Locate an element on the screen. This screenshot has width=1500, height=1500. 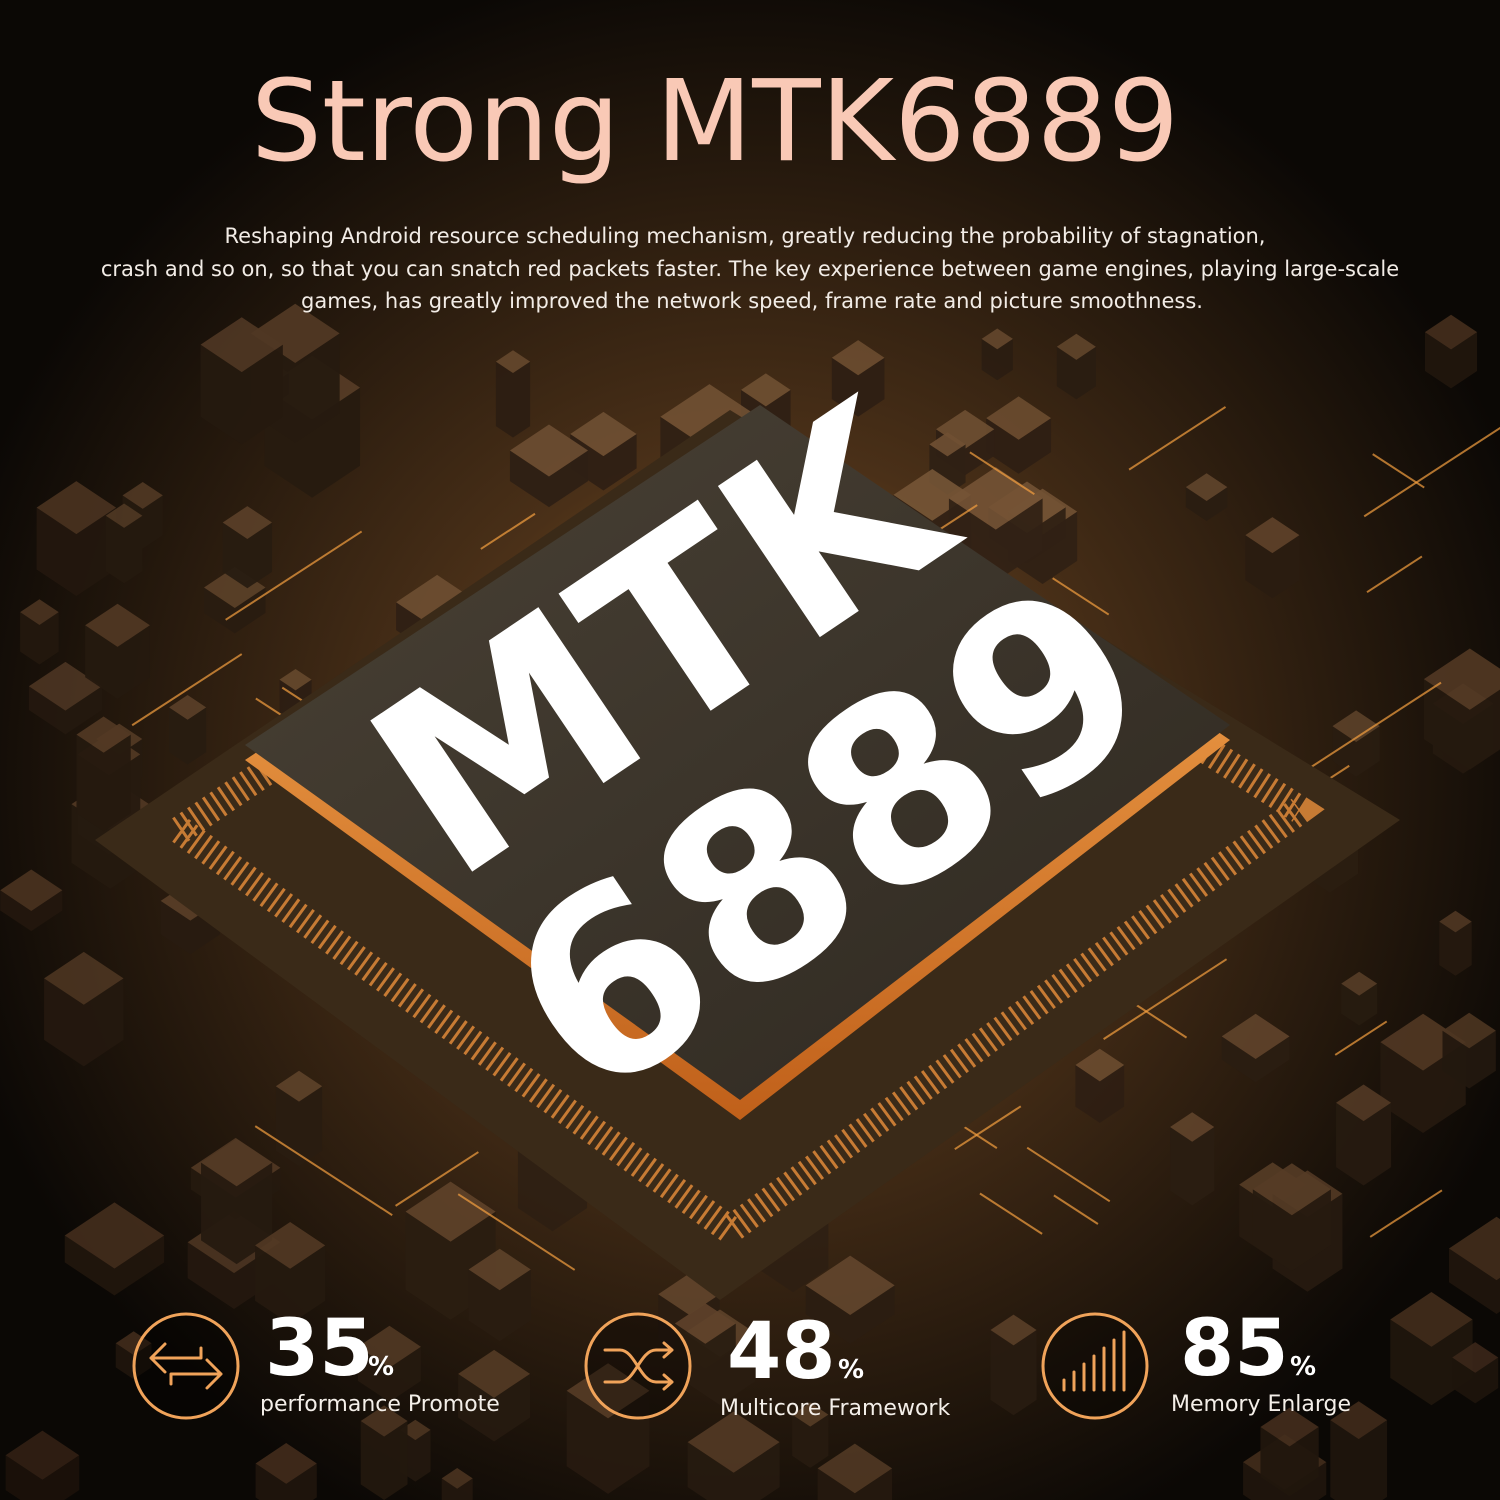
stat-value: 48 is located at coordinates (781, 1352).